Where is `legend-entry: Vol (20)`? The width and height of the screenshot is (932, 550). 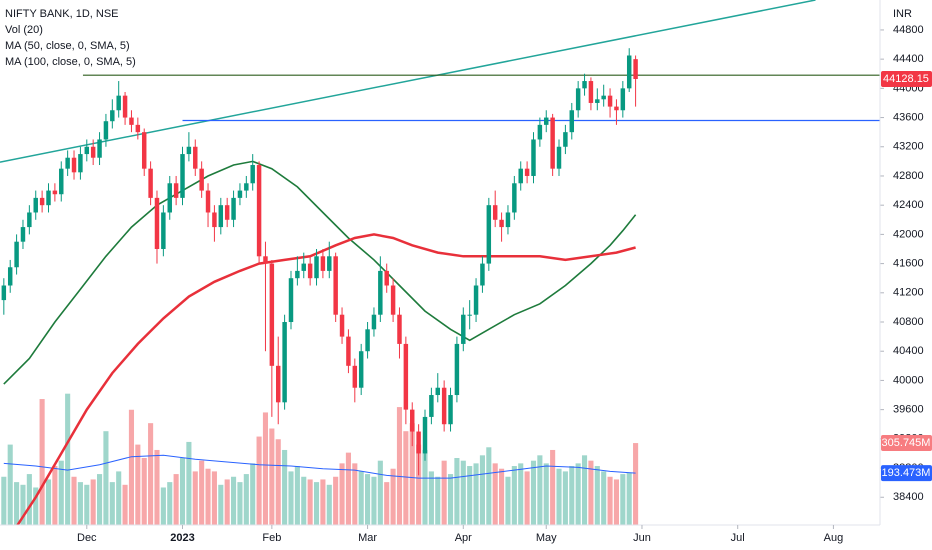 legend-entry: Vol (20) is located at coordinates (24, 30).